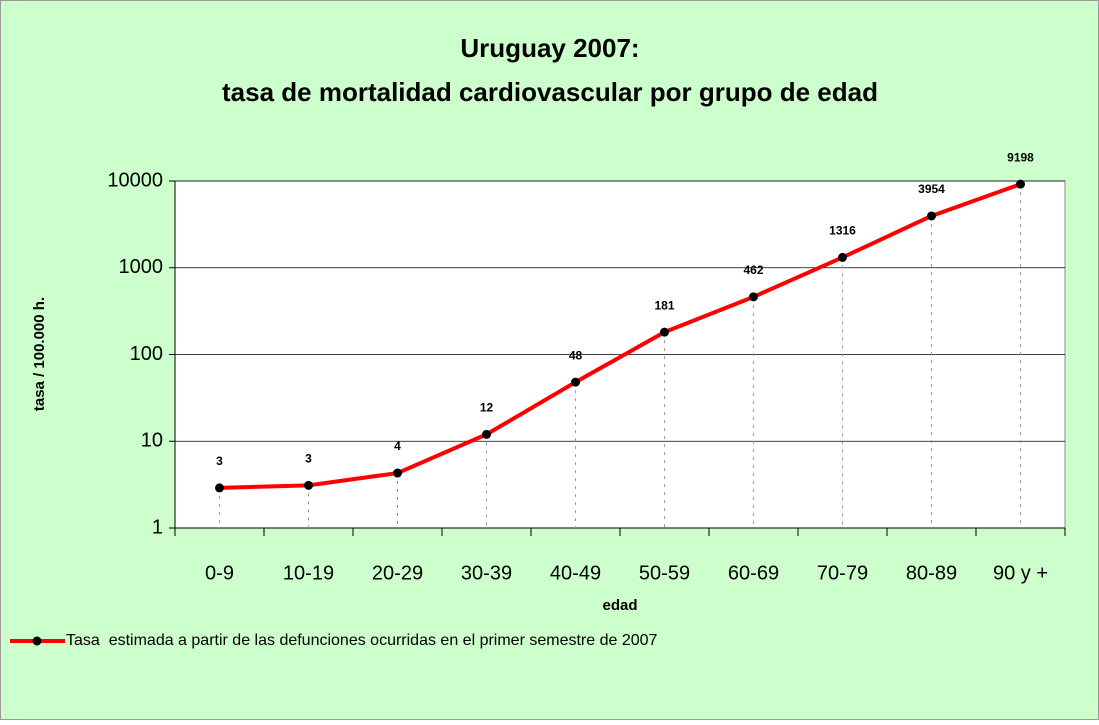 The height and width of the screenshot is (725, 1099). What do you see at coordinates (842, 231) in the screenshot?
I see `data-label: 1316` at bounding box center [842, 231].